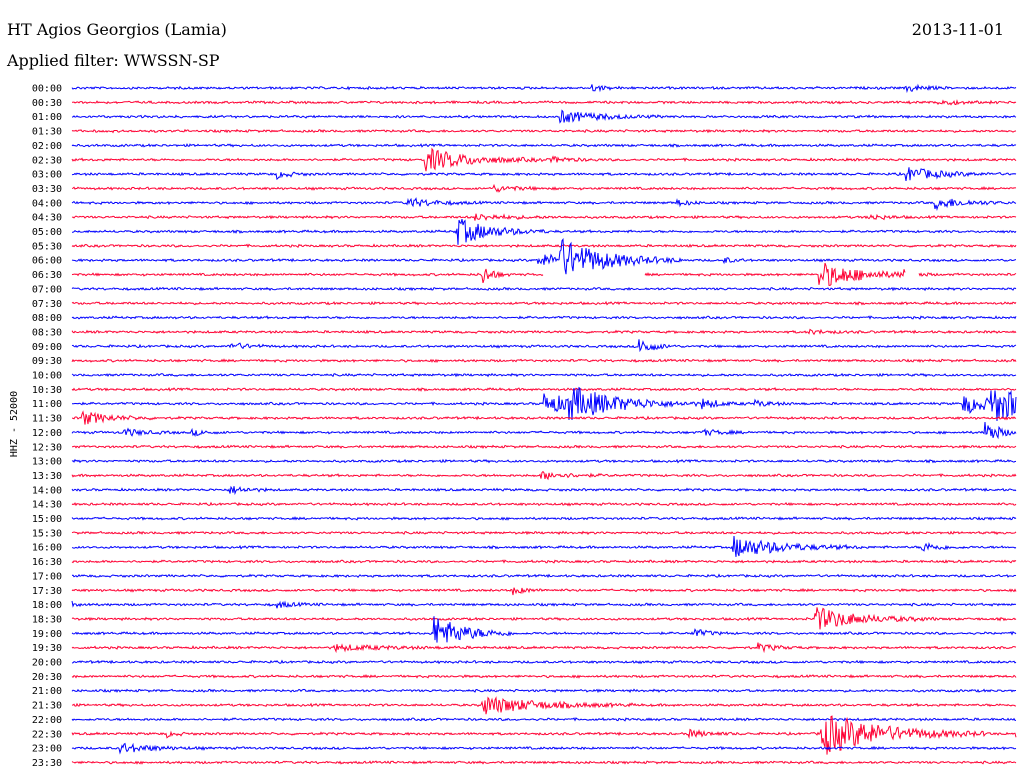  I want to click on tick-label: 04:00, so click(47, 203).